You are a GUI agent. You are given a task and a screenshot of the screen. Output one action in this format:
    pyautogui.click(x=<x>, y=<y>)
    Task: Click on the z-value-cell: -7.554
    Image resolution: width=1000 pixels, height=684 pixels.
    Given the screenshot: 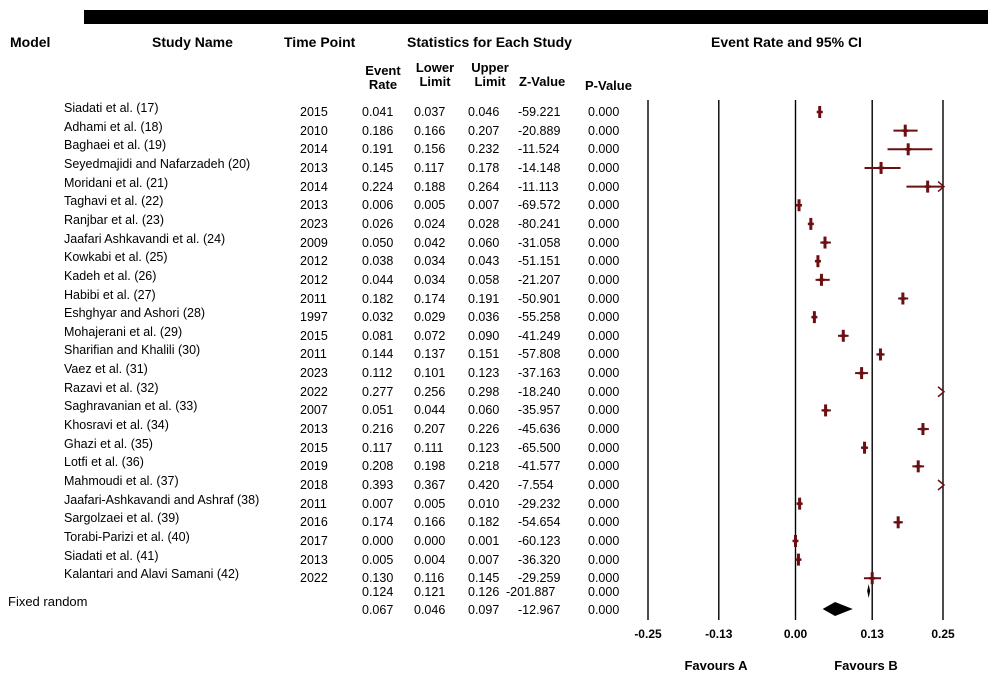 What is the action you would take?
    pyautogui.click(x=536, y=485)
    